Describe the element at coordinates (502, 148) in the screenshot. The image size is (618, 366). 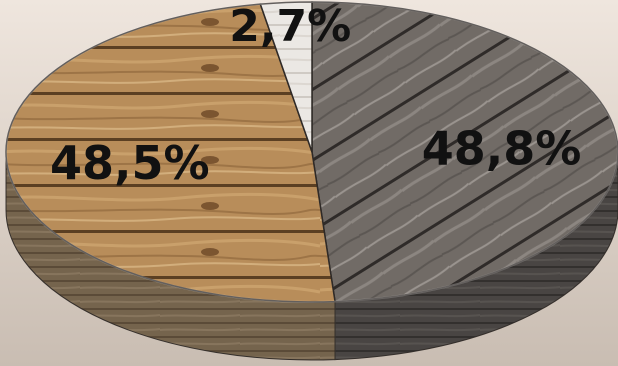
I see `slice-label-1: 48,8%` at that location.